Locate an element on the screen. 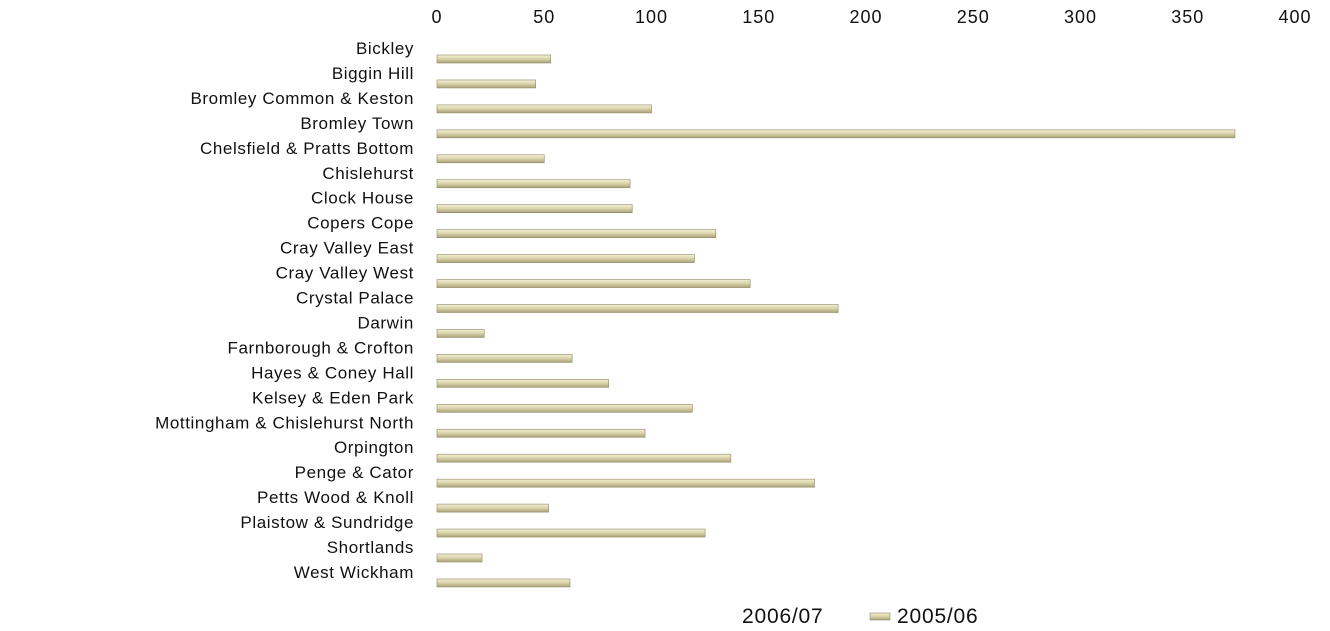 The image size is (1330, 631). category-label: Bickley is located at coordinates (385, 48).